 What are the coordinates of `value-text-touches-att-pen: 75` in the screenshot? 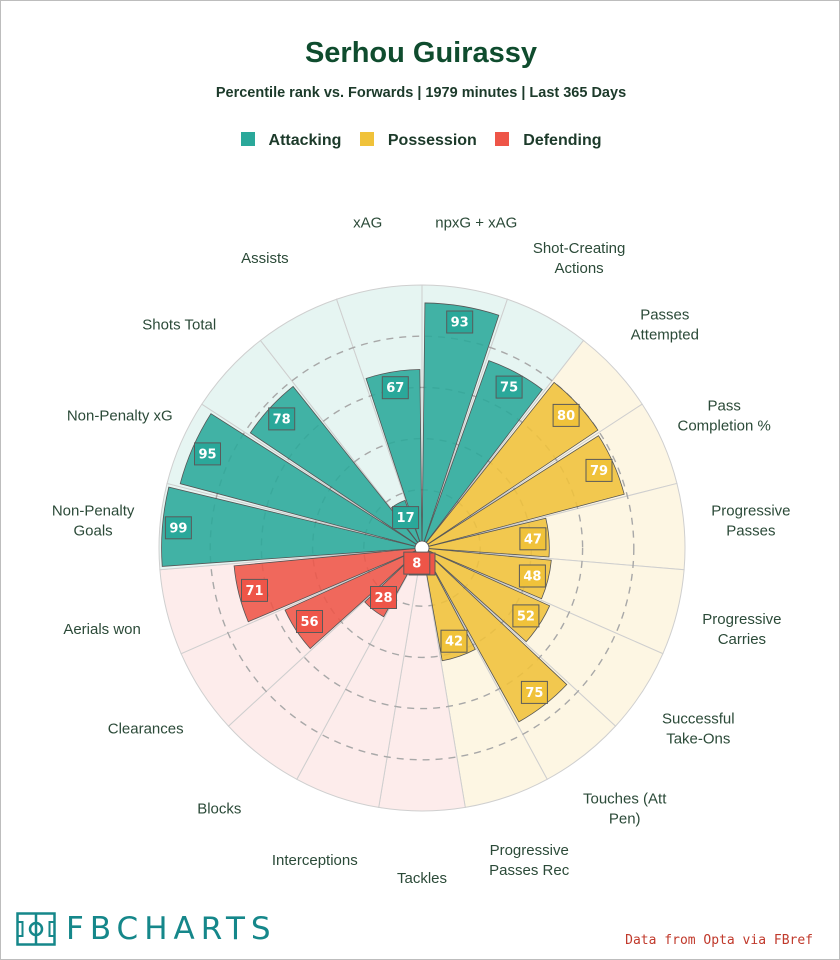 It's located at (534, 693).